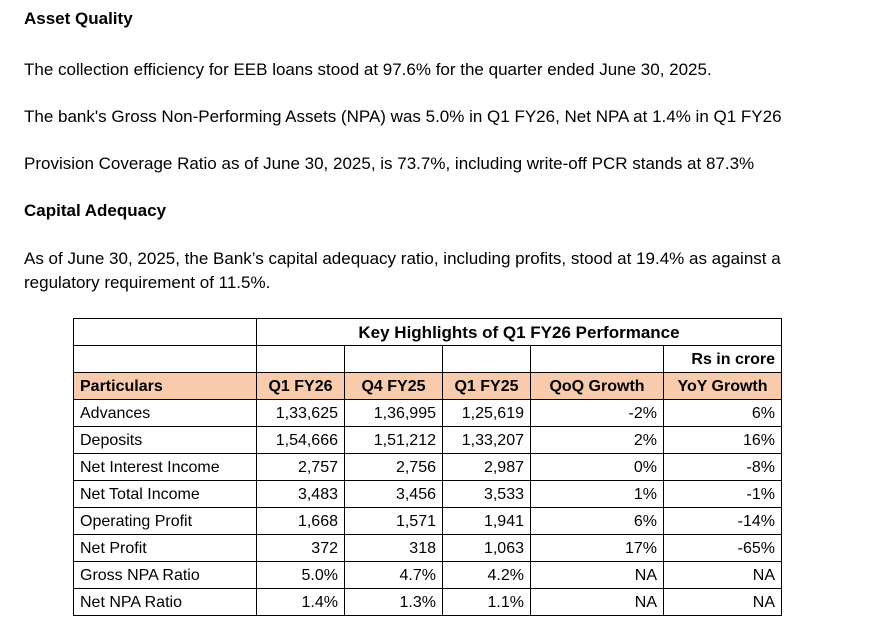 The image size is (873, 635). Describe the element at coordinates (722, 359) in the screenshot. I see `table-unit-label: Rs in crore` at that location.